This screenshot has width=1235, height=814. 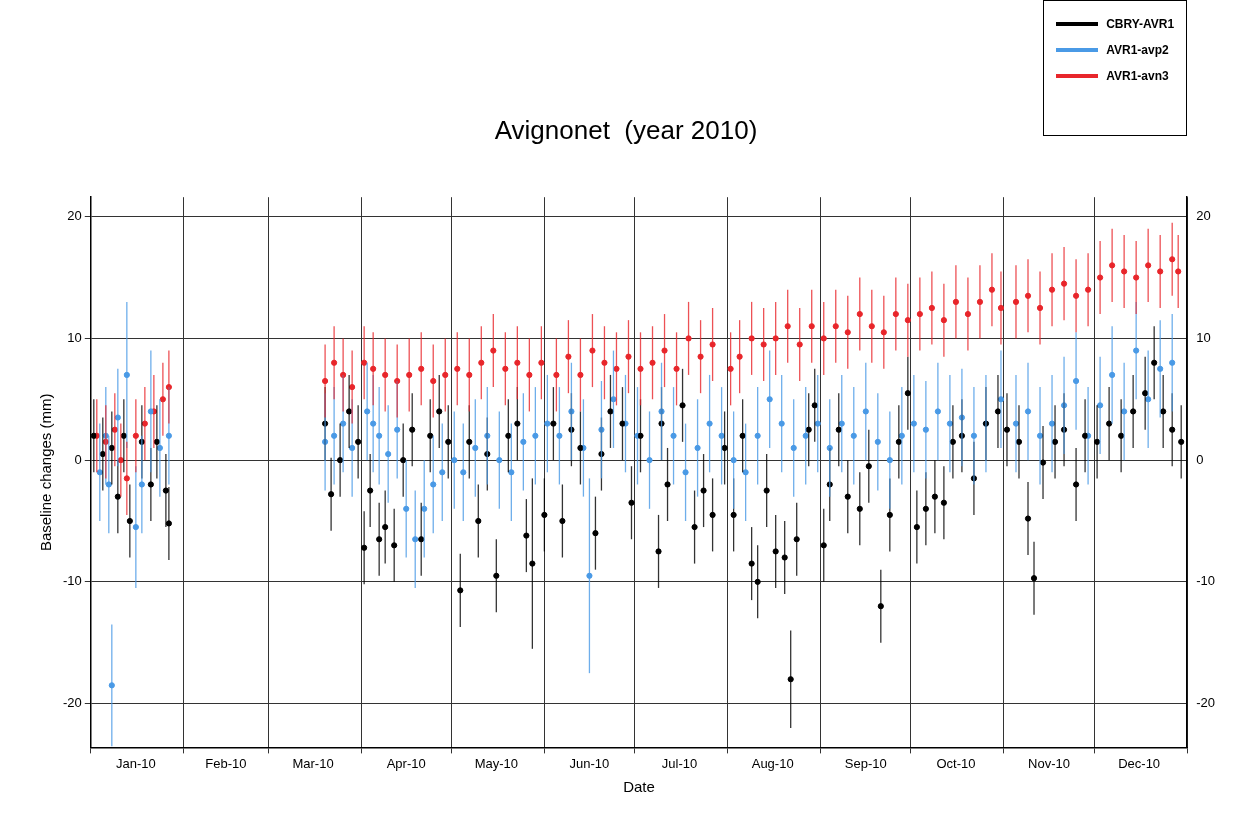 I want to click on x-tick-label: Mar-10, so click(x=313, y=763).